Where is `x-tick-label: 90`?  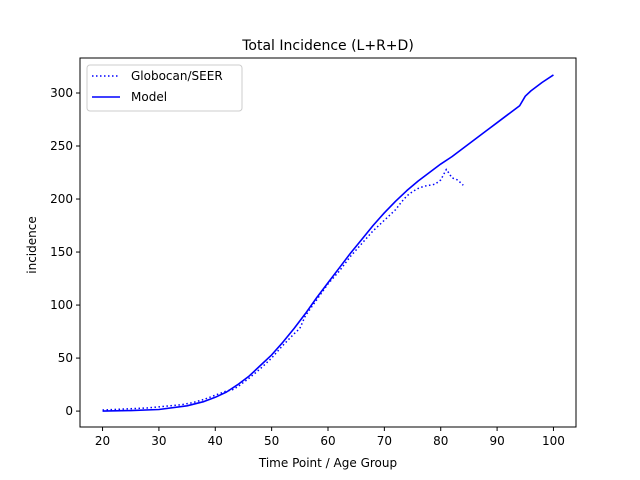 x-tick-label: 90 is located at coordinates (496, 441).